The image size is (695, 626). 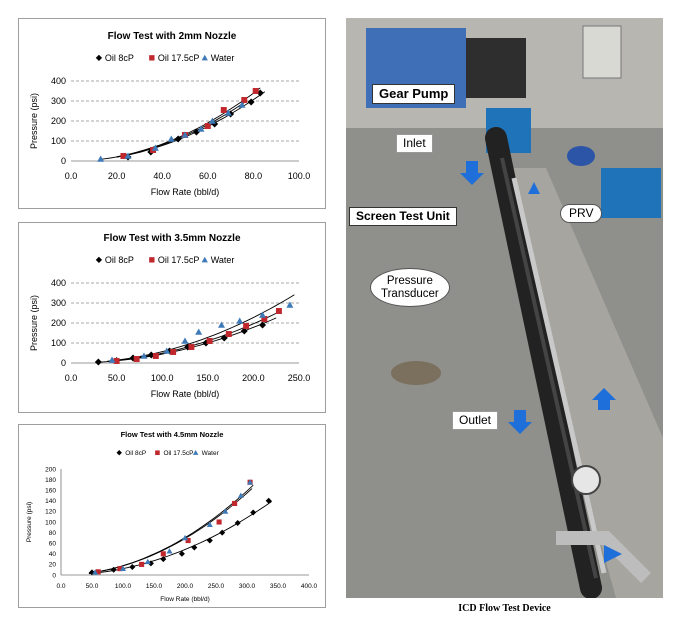 I want to click on x-tick-4-5mm-5: 250.0, so click(x=216, y=586).